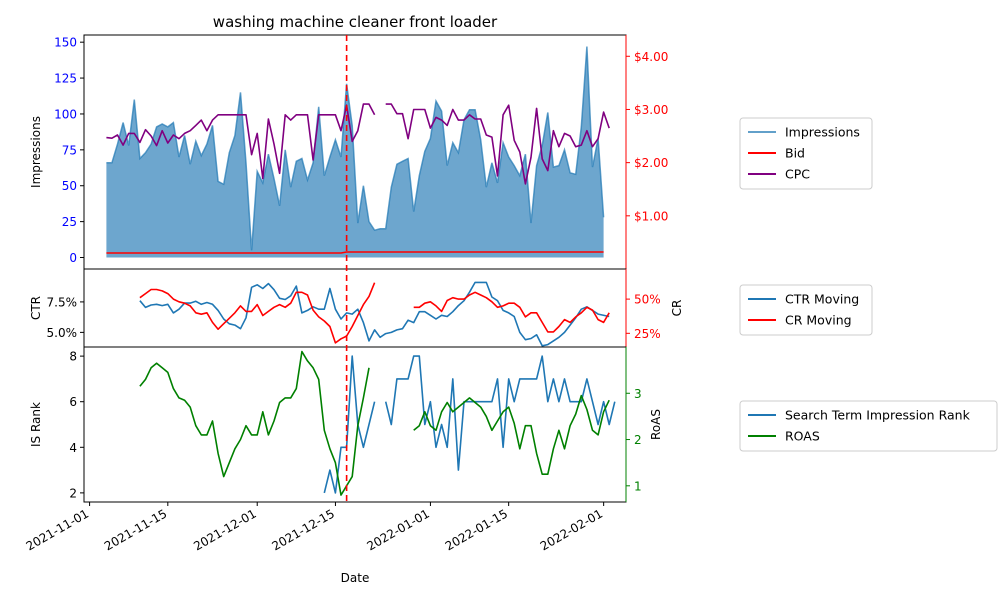 The width and height of the screenshot is (1000, 600). What do you see at coordinates (65, 114) in the screenshot?
I see `y-tick-label: 100` at bounding box center [65, 114].